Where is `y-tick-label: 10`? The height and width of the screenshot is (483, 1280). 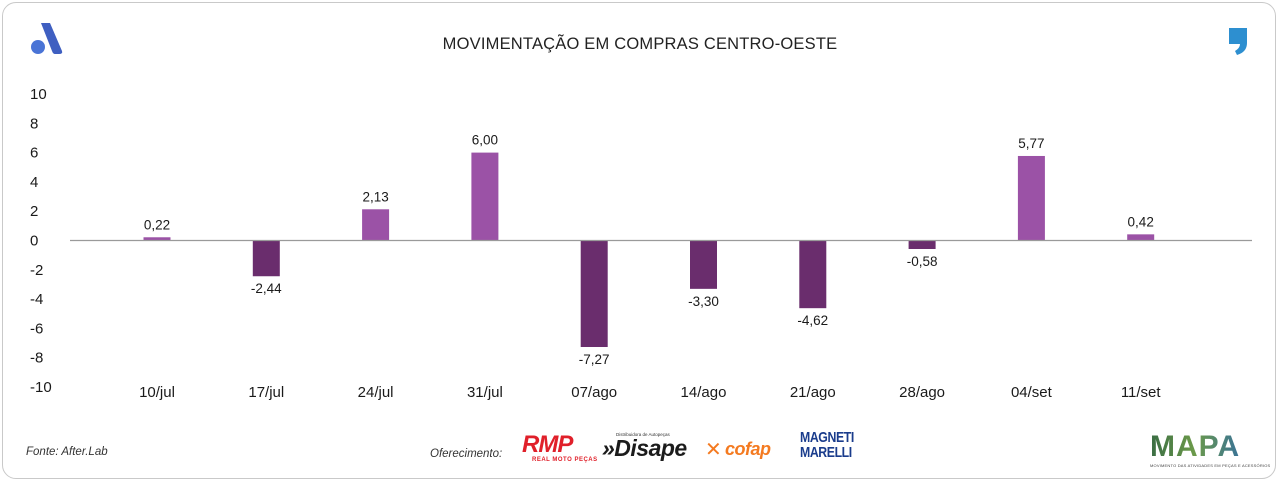 y-tick-label: 10 is located at coordinates (38, 94).